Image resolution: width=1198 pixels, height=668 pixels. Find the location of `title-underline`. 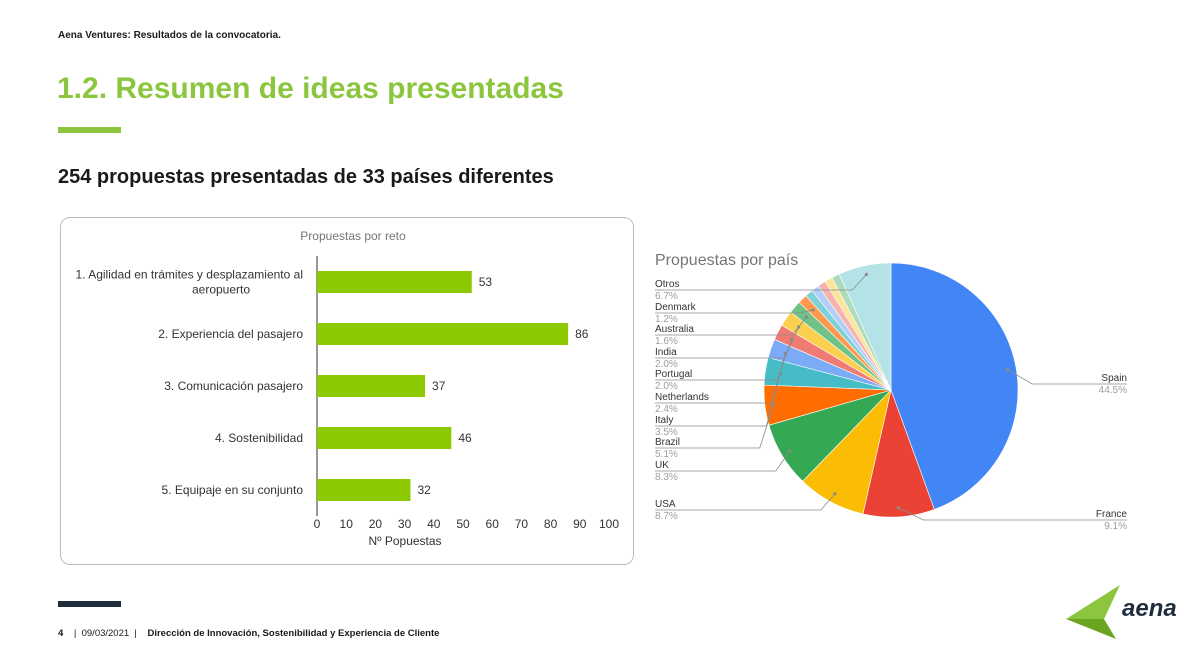

title-underline is located at coordinates (89, 130).